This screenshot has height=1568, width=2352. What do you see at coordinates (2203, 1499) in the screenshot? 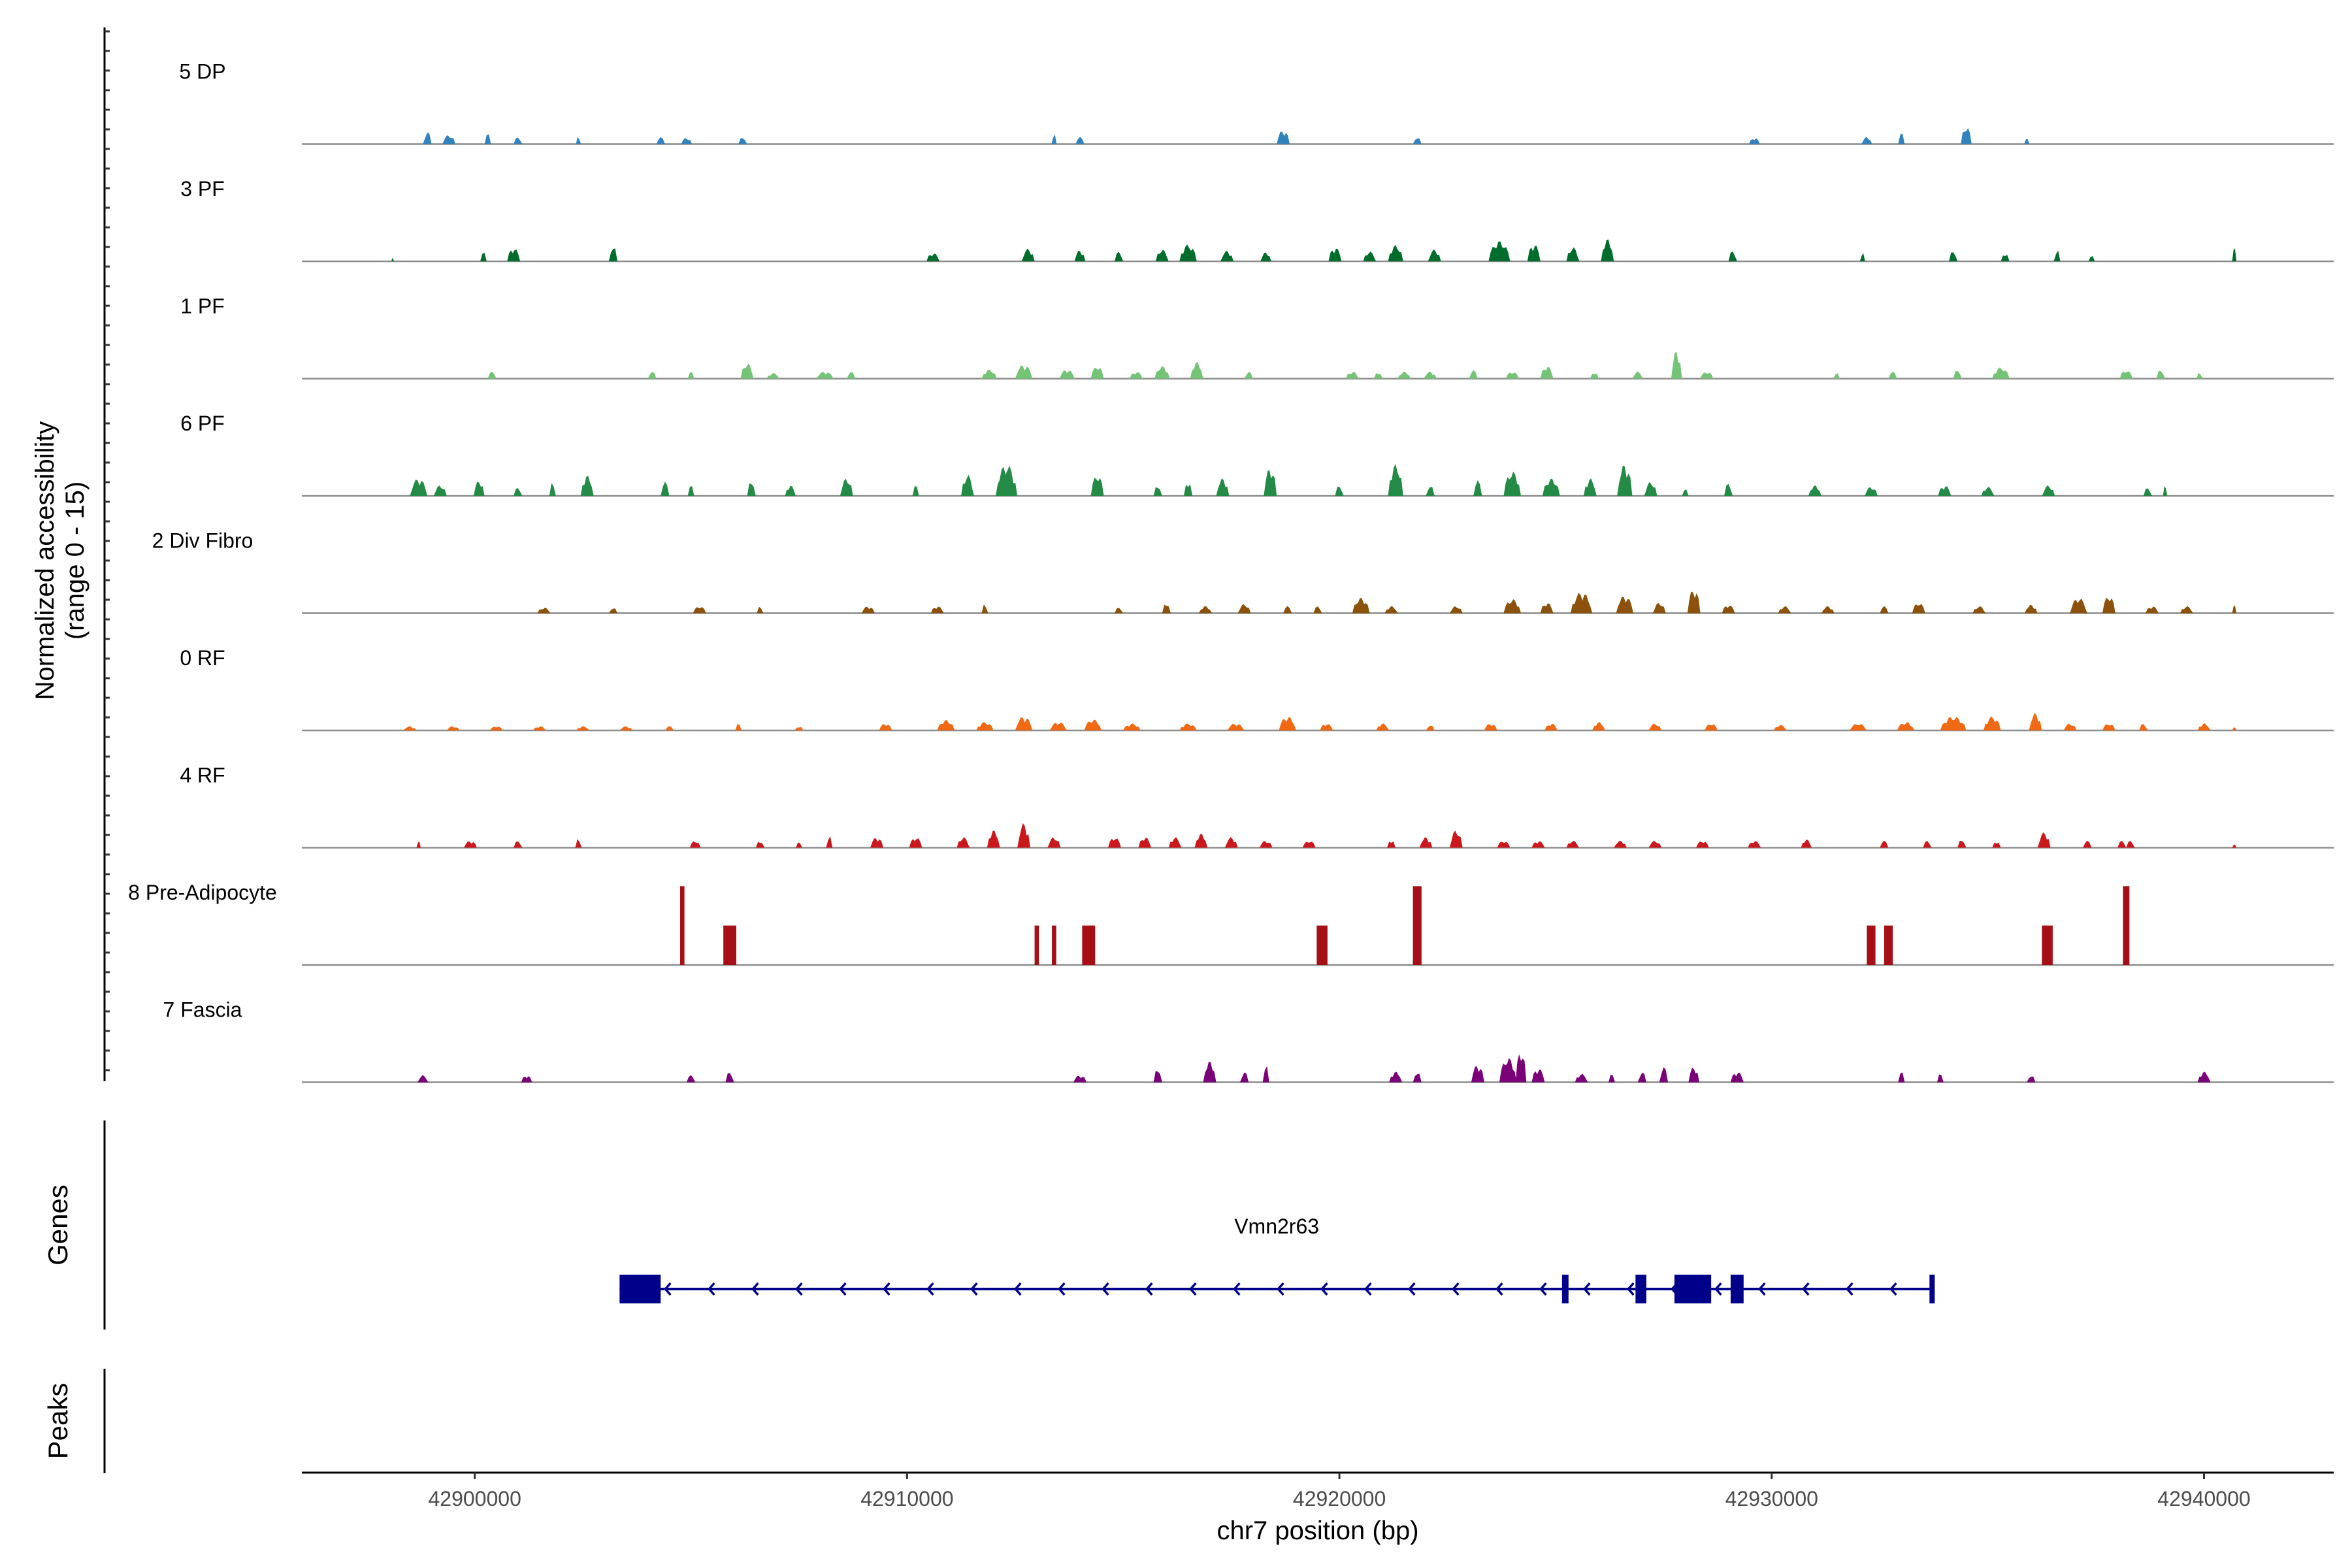
I see `x-tick-label: 42940000` at bounding box center [2203, 1499].